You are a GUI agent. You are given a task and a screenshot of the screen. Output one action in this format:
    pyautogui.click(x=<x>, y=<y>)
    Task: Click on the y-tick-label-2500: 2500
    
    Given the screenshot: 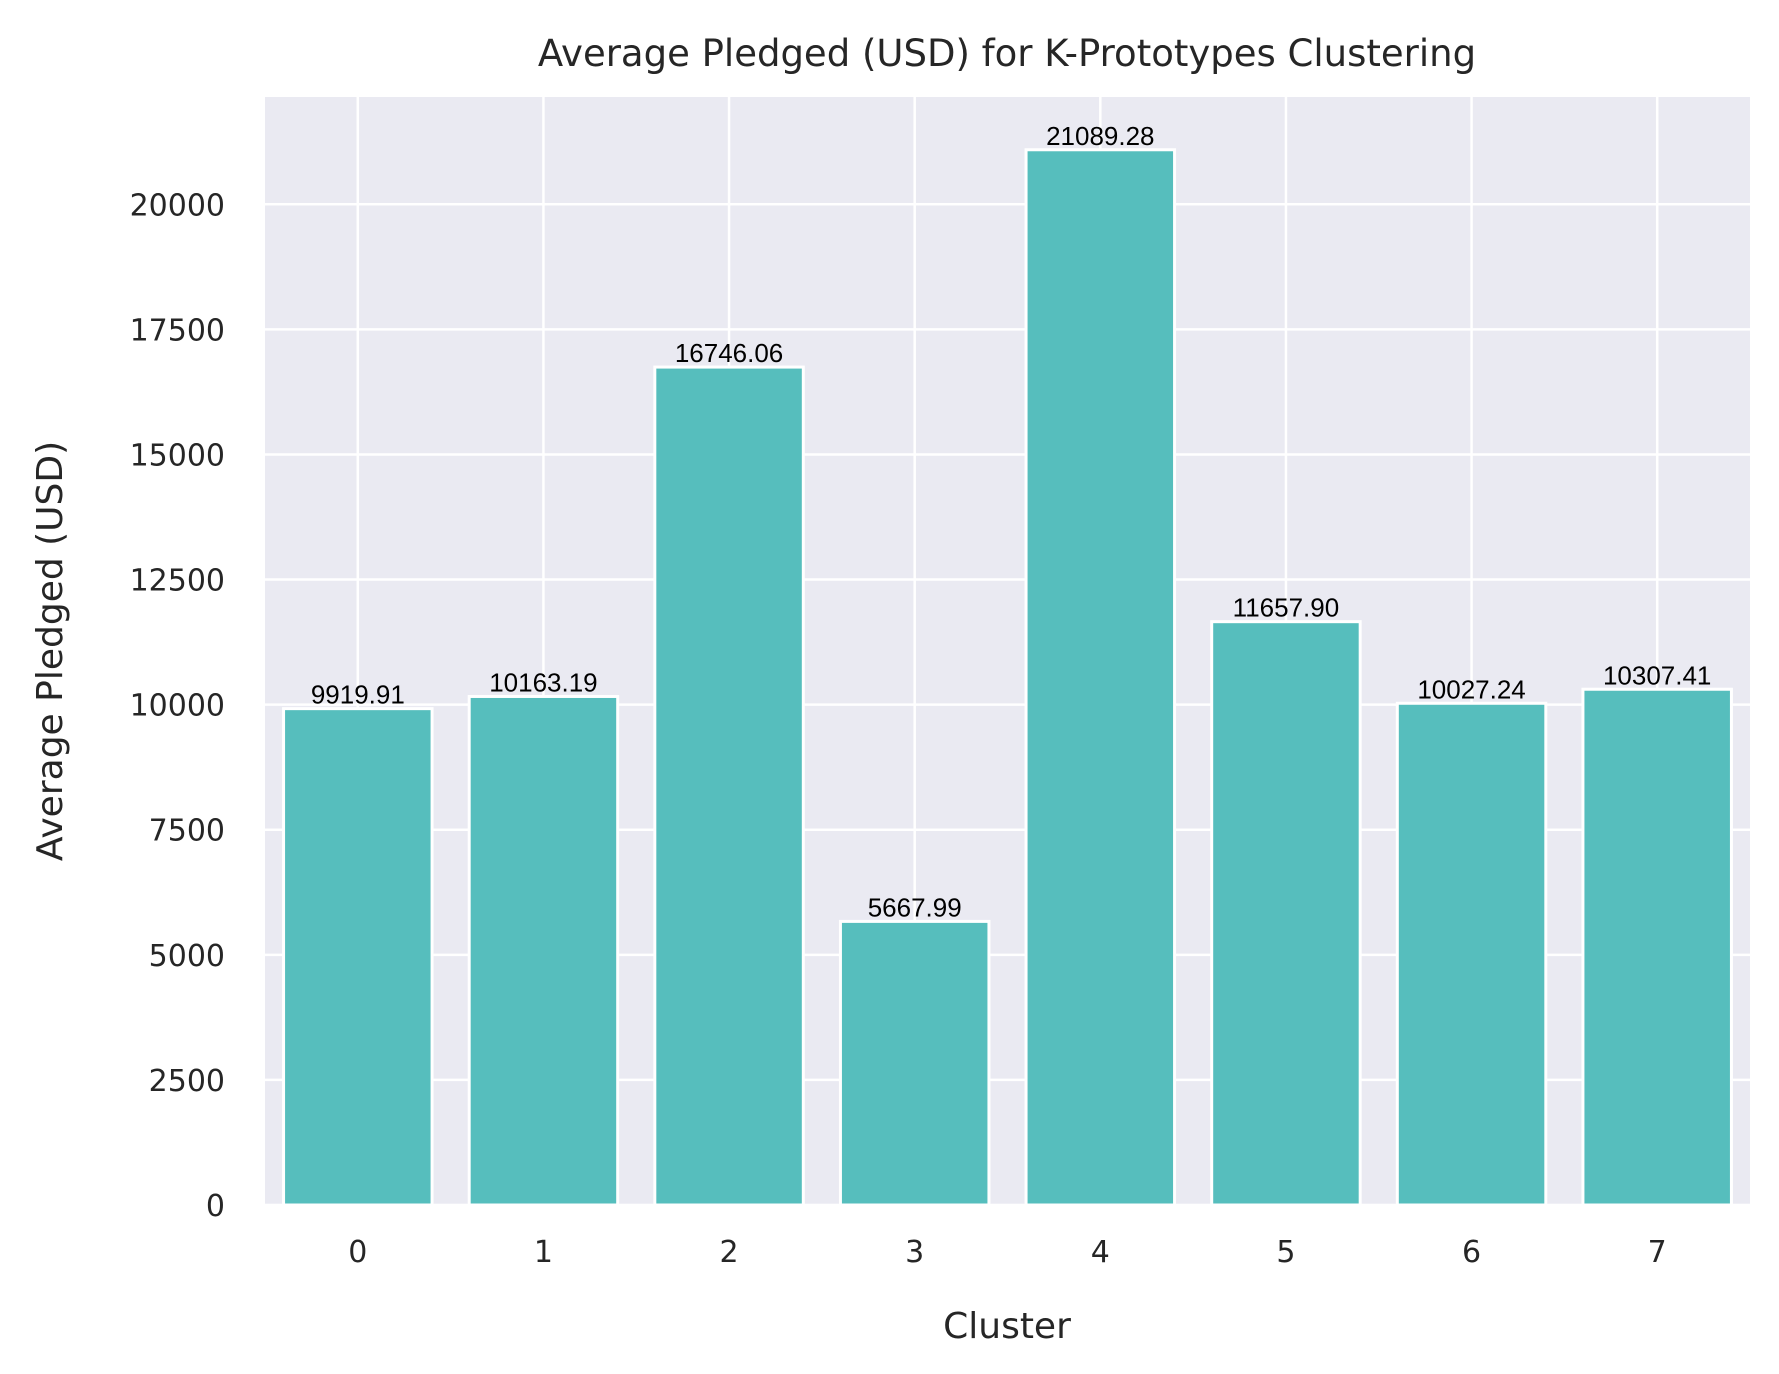 What is the action you would take?
    pyautogui.click(x=187, y=1081)
    